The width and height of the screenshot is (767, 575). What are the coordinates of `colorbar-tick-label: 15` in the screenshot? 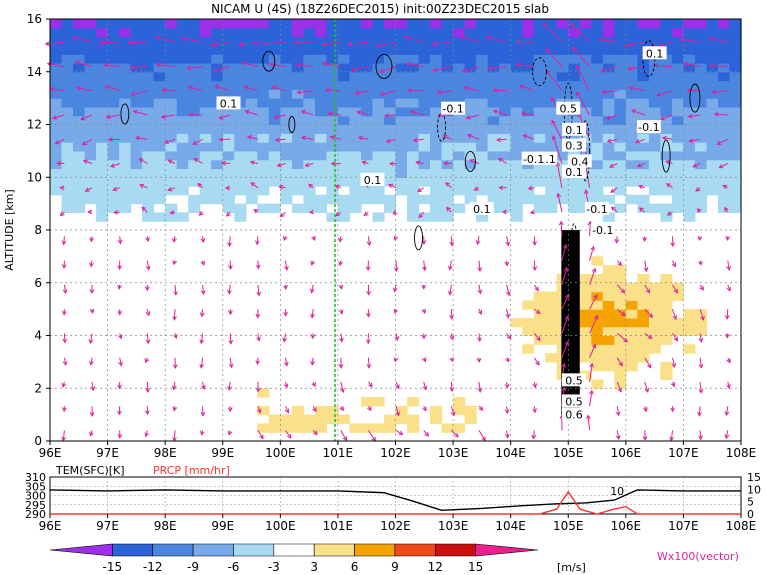 It's located at (475, 567).